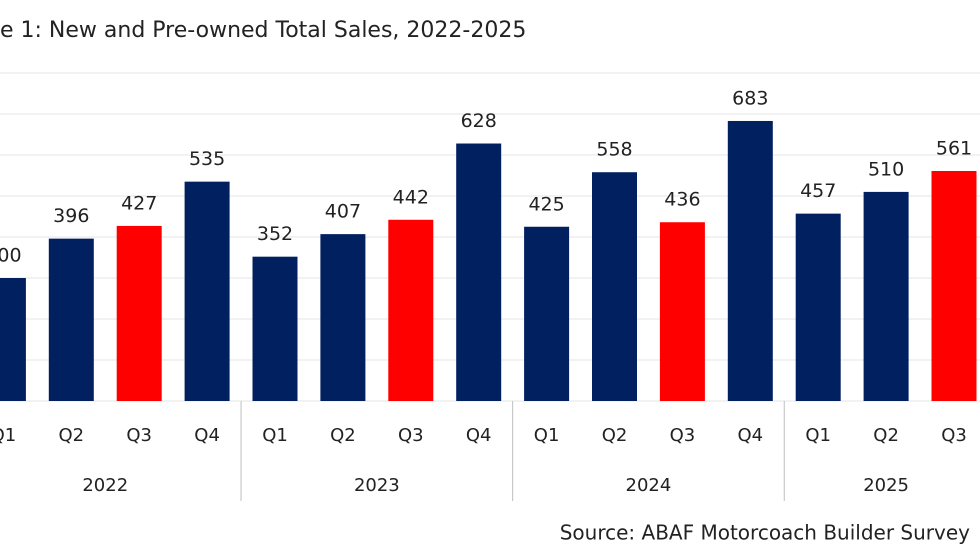 Image resolution: width=980 pixels, height=552 pixels. What do you see at coordinates (377, 485) in the screenshot?
I see `group-label: 2023` at bounding box center [377, 485].